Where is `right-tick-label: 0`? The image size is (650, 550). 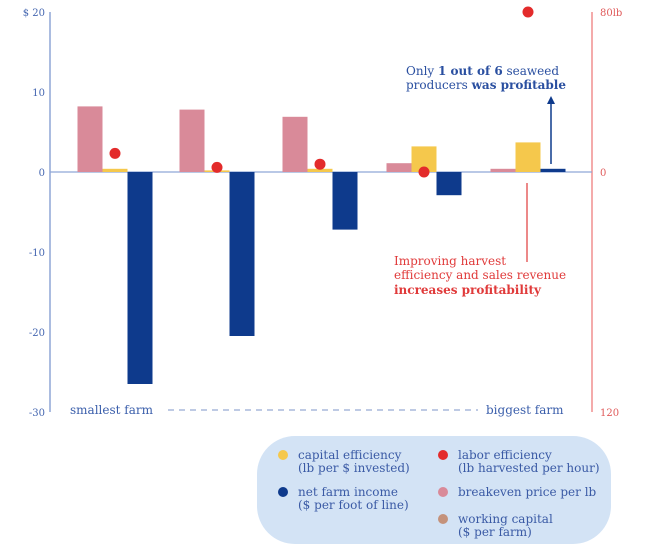 right-tick-label: 0 is located at coordinates (603, 173).